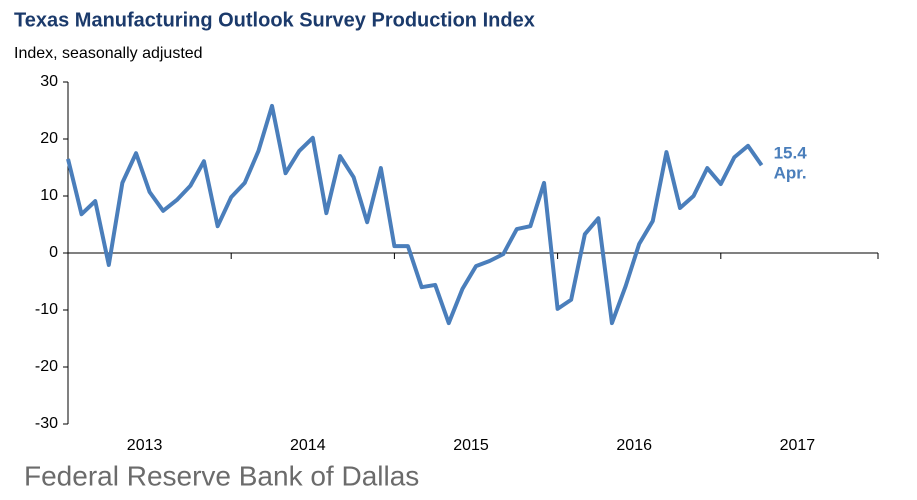 Image resolution: width=917 pixels, height=500 pixels. What do you see at coordinates (308, 445) in the screenshot?
I see `x-tick-label: 2014` at bounding box center [308, 445].